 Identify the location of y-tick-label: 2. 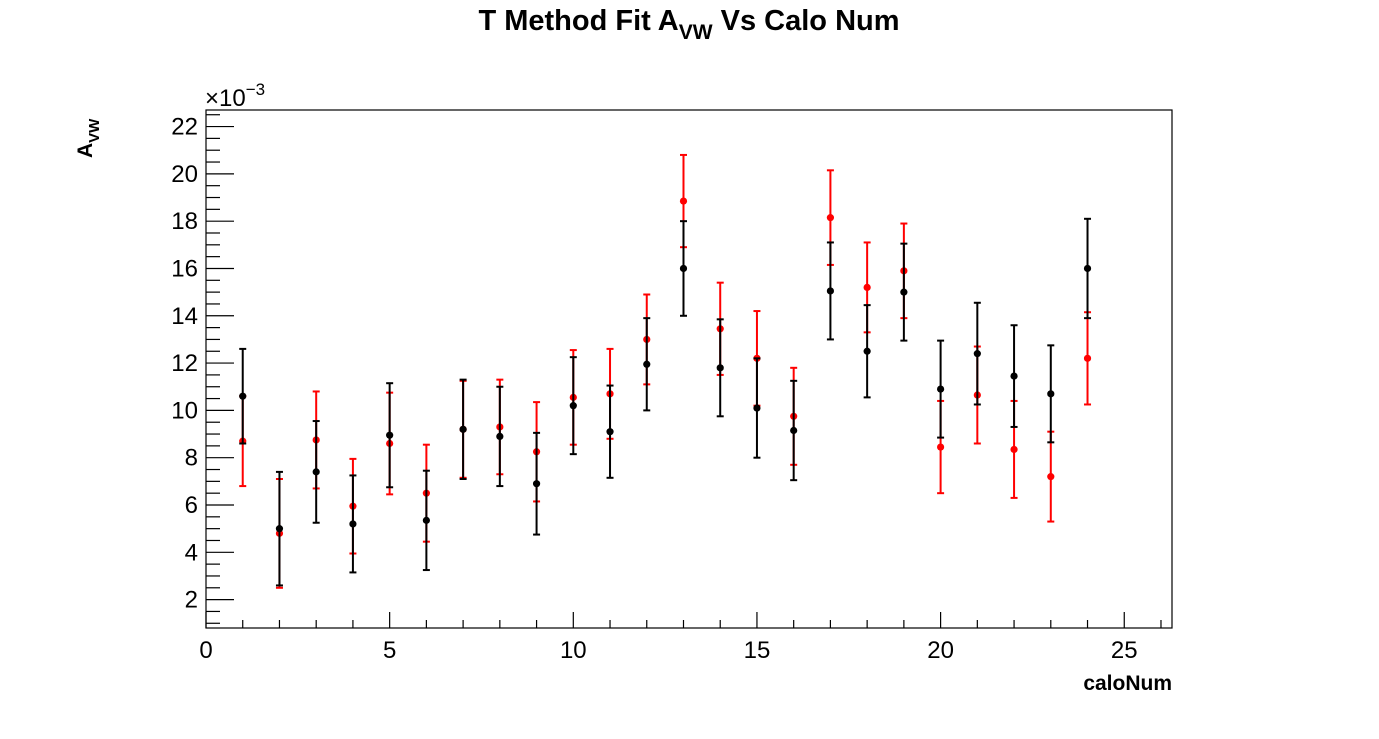
(191, 600).